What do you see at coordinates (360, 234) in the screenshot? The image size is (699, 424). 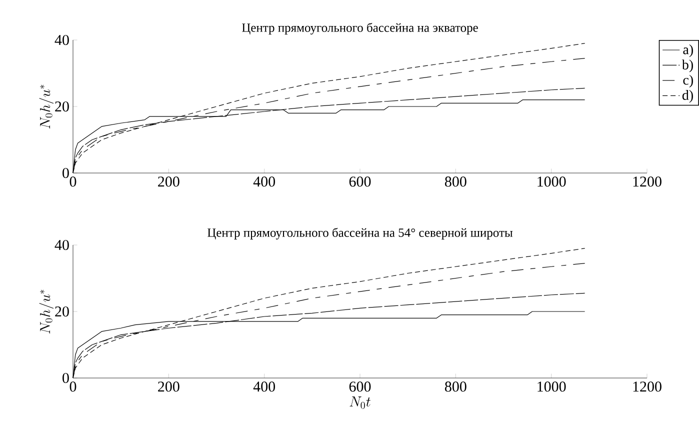 I see `chart-title: Центр прямоугольного бассейна на 54° северной широты` at bounding box center [360, 234].